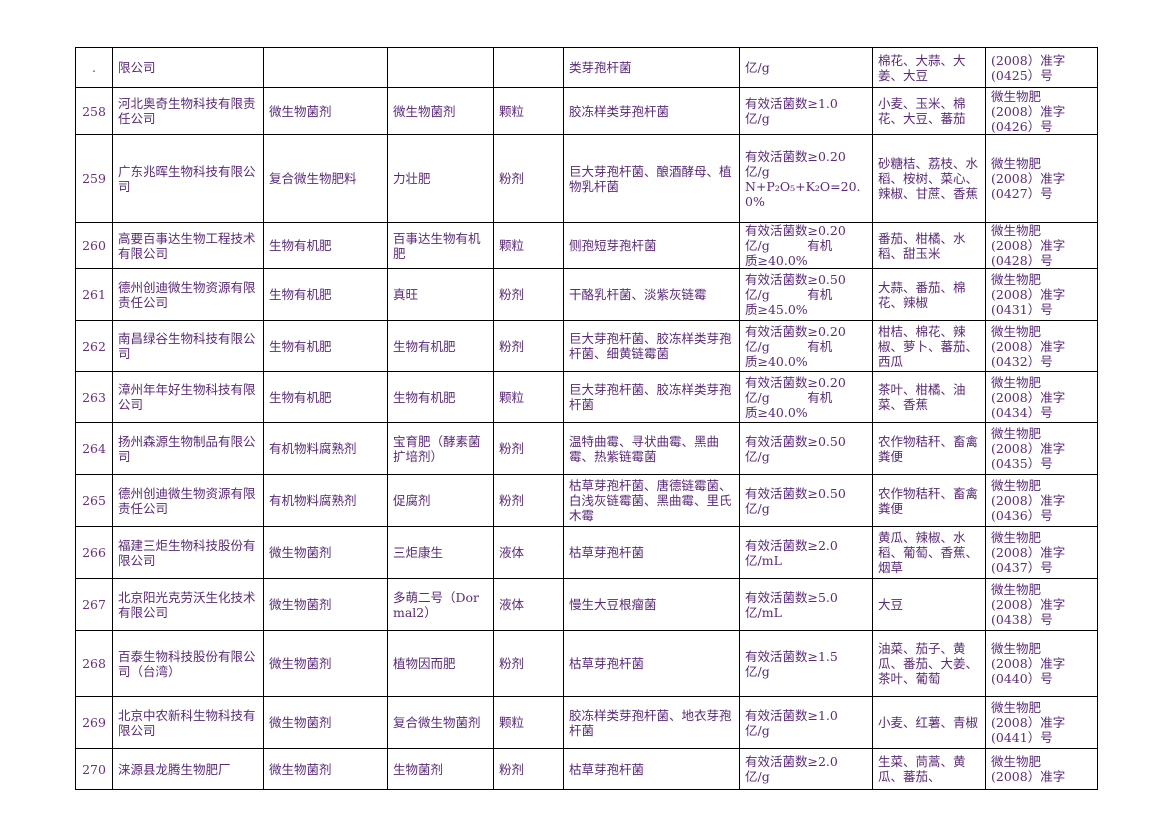  What do you see at coordinates (922, 294) in the screenshot?
I see `suitable-crops: 大蒜、番茄、棉花、辣椒` at bounding box center [922, 294].